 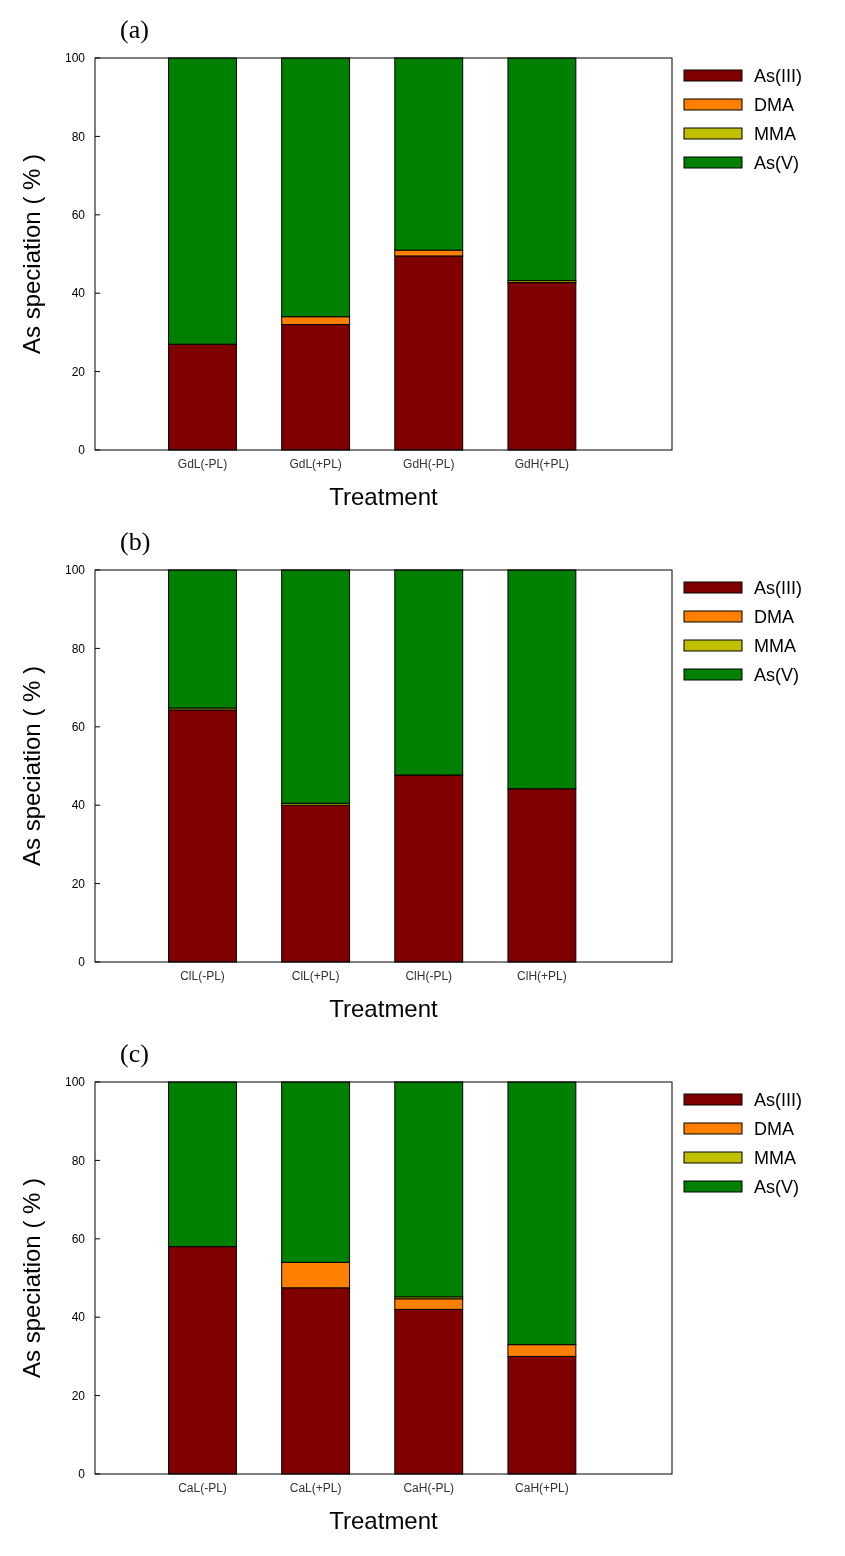 What do you see at coordinates (315, 1488) in the screenshot?
I see `x-tick-label: CaL(+PL)` at bounding box center [315, 1488].